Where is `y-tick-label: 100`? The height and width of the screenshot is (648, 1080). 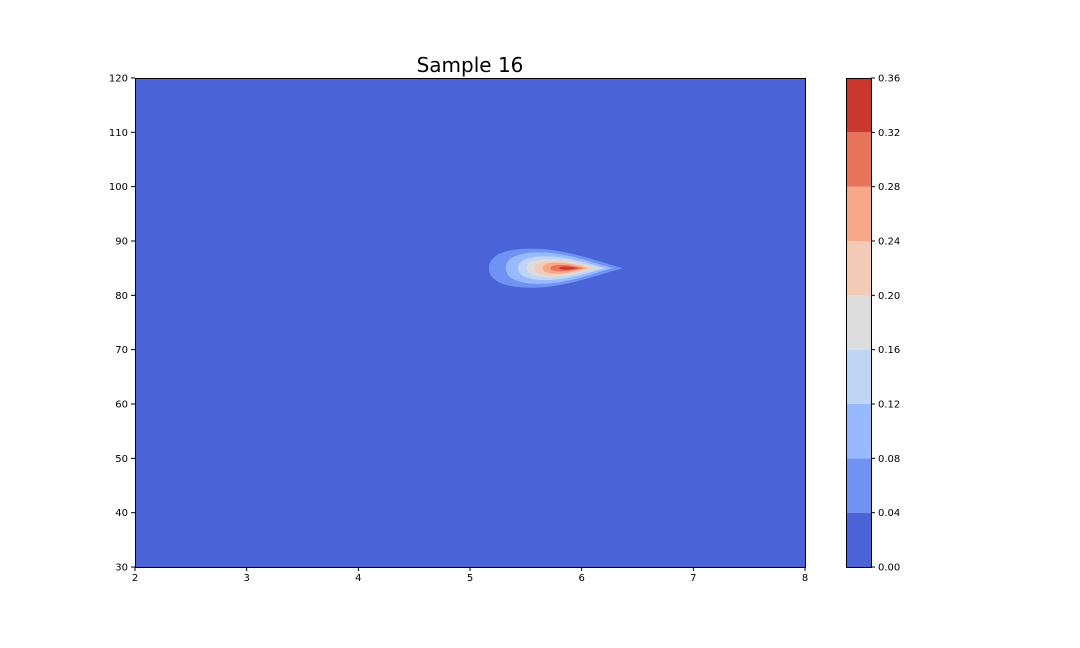 y-tick-label: 100 is located at coordinates (118, 187).